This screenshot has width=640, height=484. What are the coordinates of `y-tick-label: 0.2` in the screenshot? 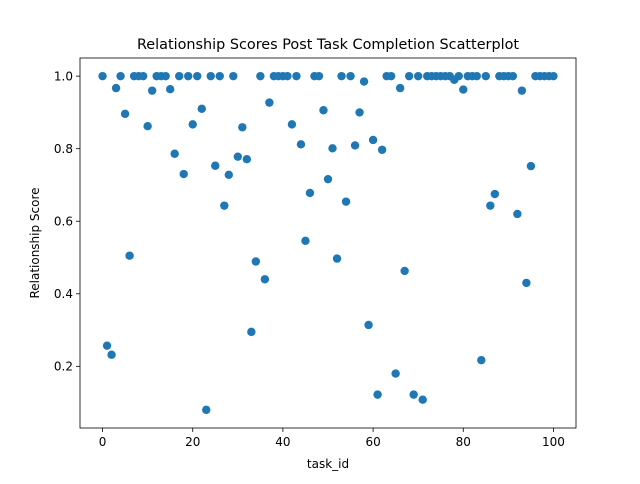 It's located at (63, 367).